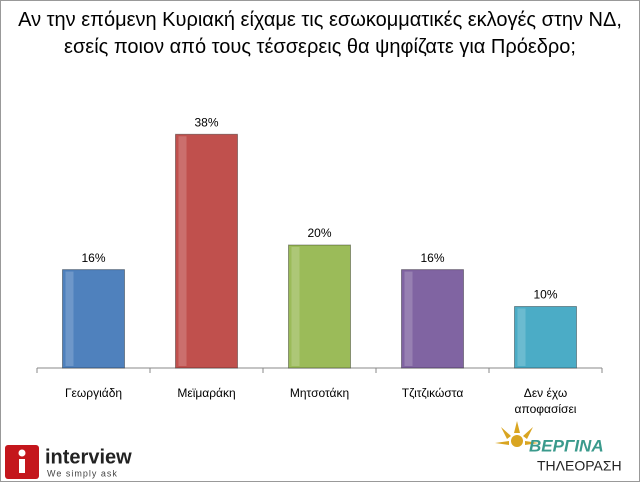 This screenshot has height=482, width=640. What do you see at coordinates (206, 122) in the screenshot?
I see `value-label: 38%` at bounding box center [206, 122].